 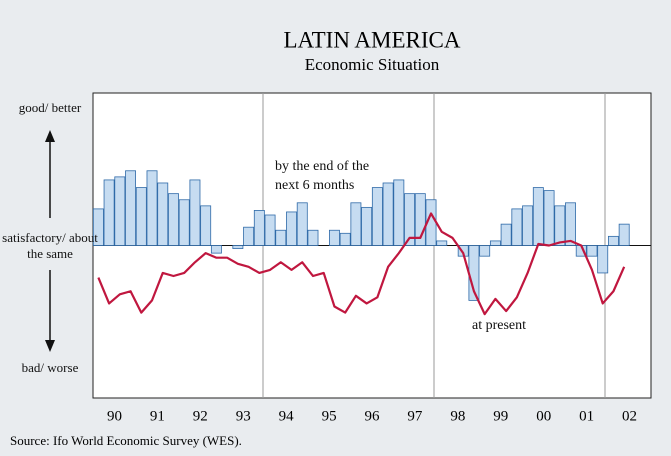 I want to click on x-tick-label: 00, so click(x=543, y=416).